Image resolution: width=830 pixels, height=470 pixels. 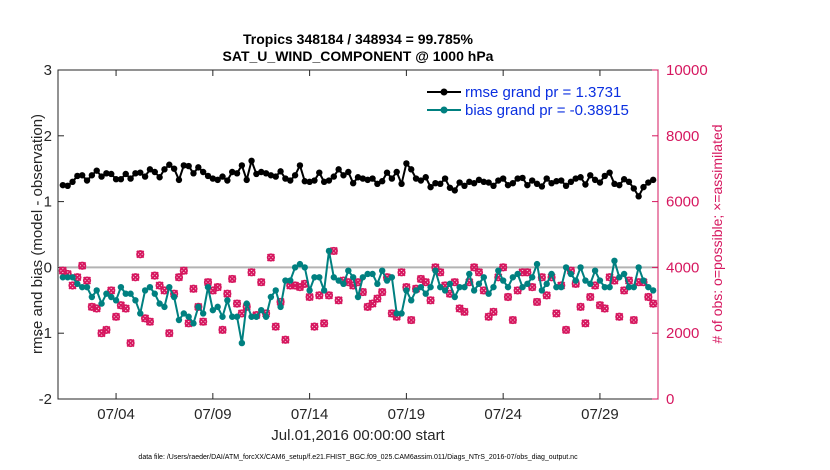 I want to click on y-tick-label-right: 10000, so click(x=687, y=70).